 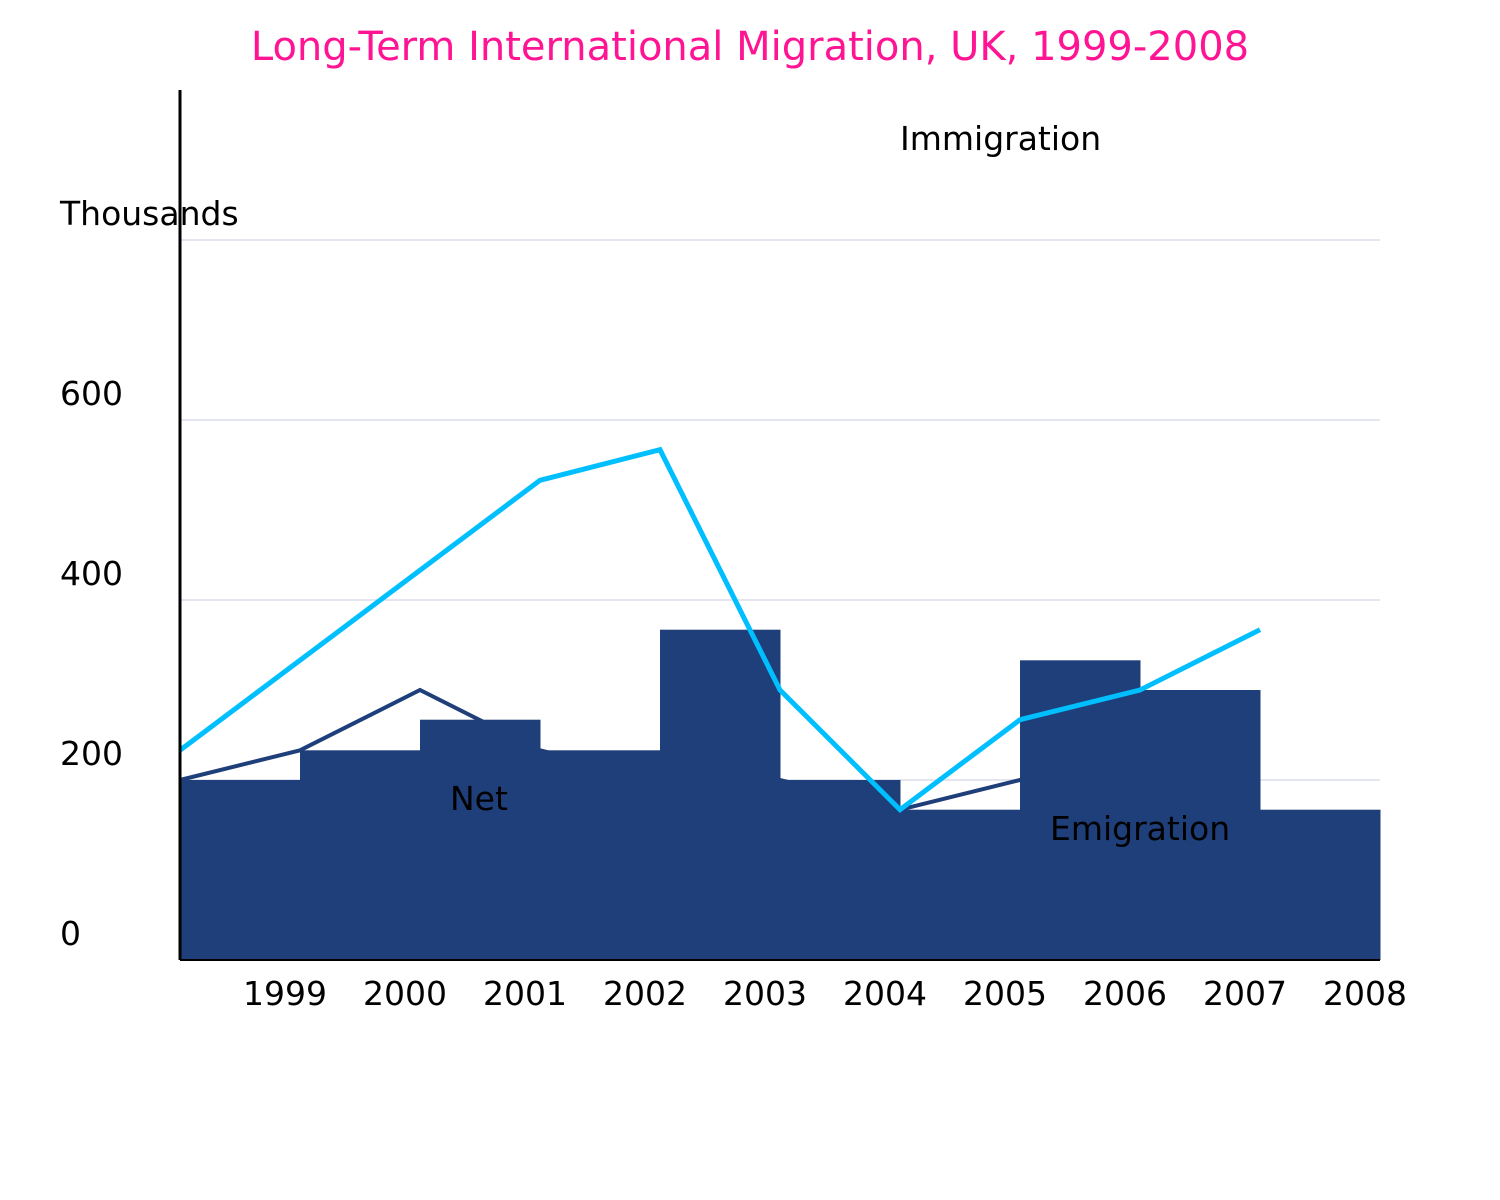 I want to click on y-tick-labels: 0 200 400 600, so click(x=91, y=663).